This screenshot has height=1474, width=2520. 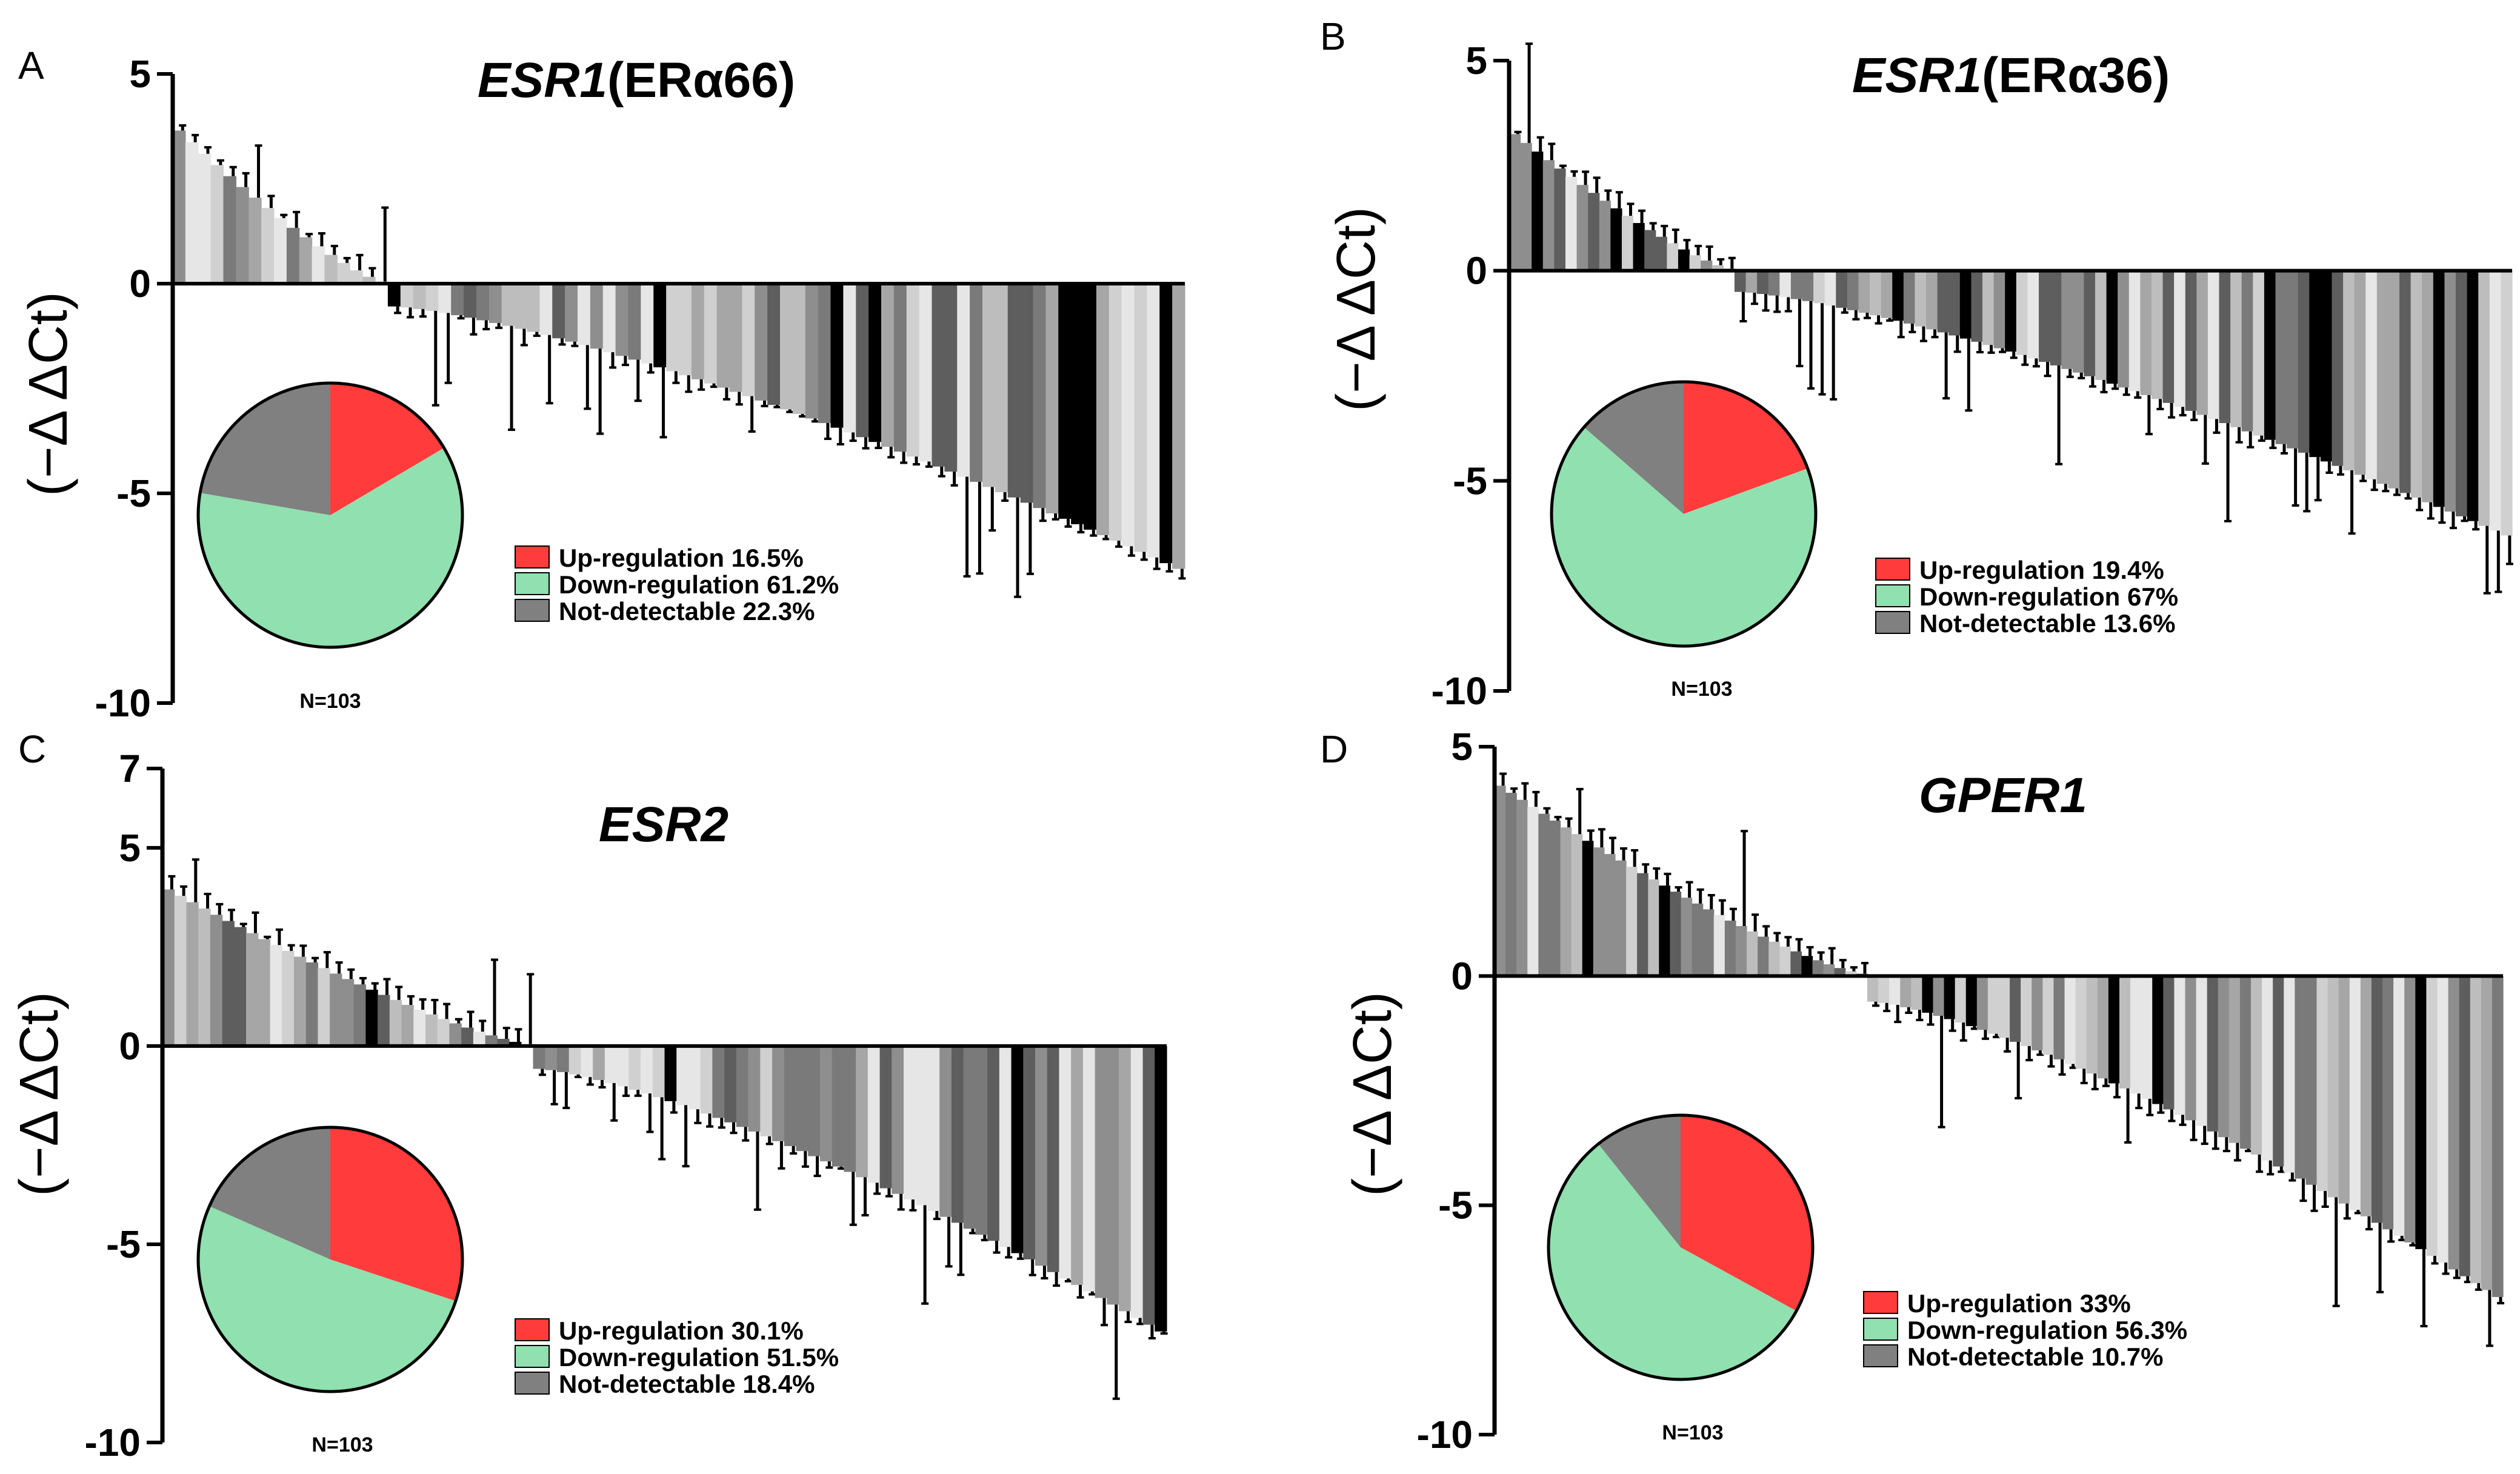 What do you see at coordinates (699, 584) in the screenshot?
I see `legend-label: Down-regulation 61.2%` at bounding box center [699, 584].